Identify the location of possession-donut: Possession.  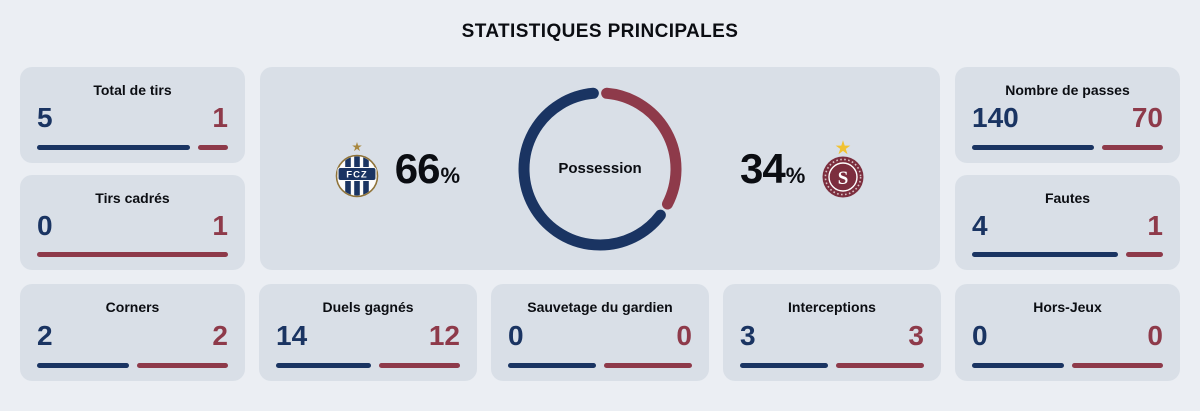
(600, 169).